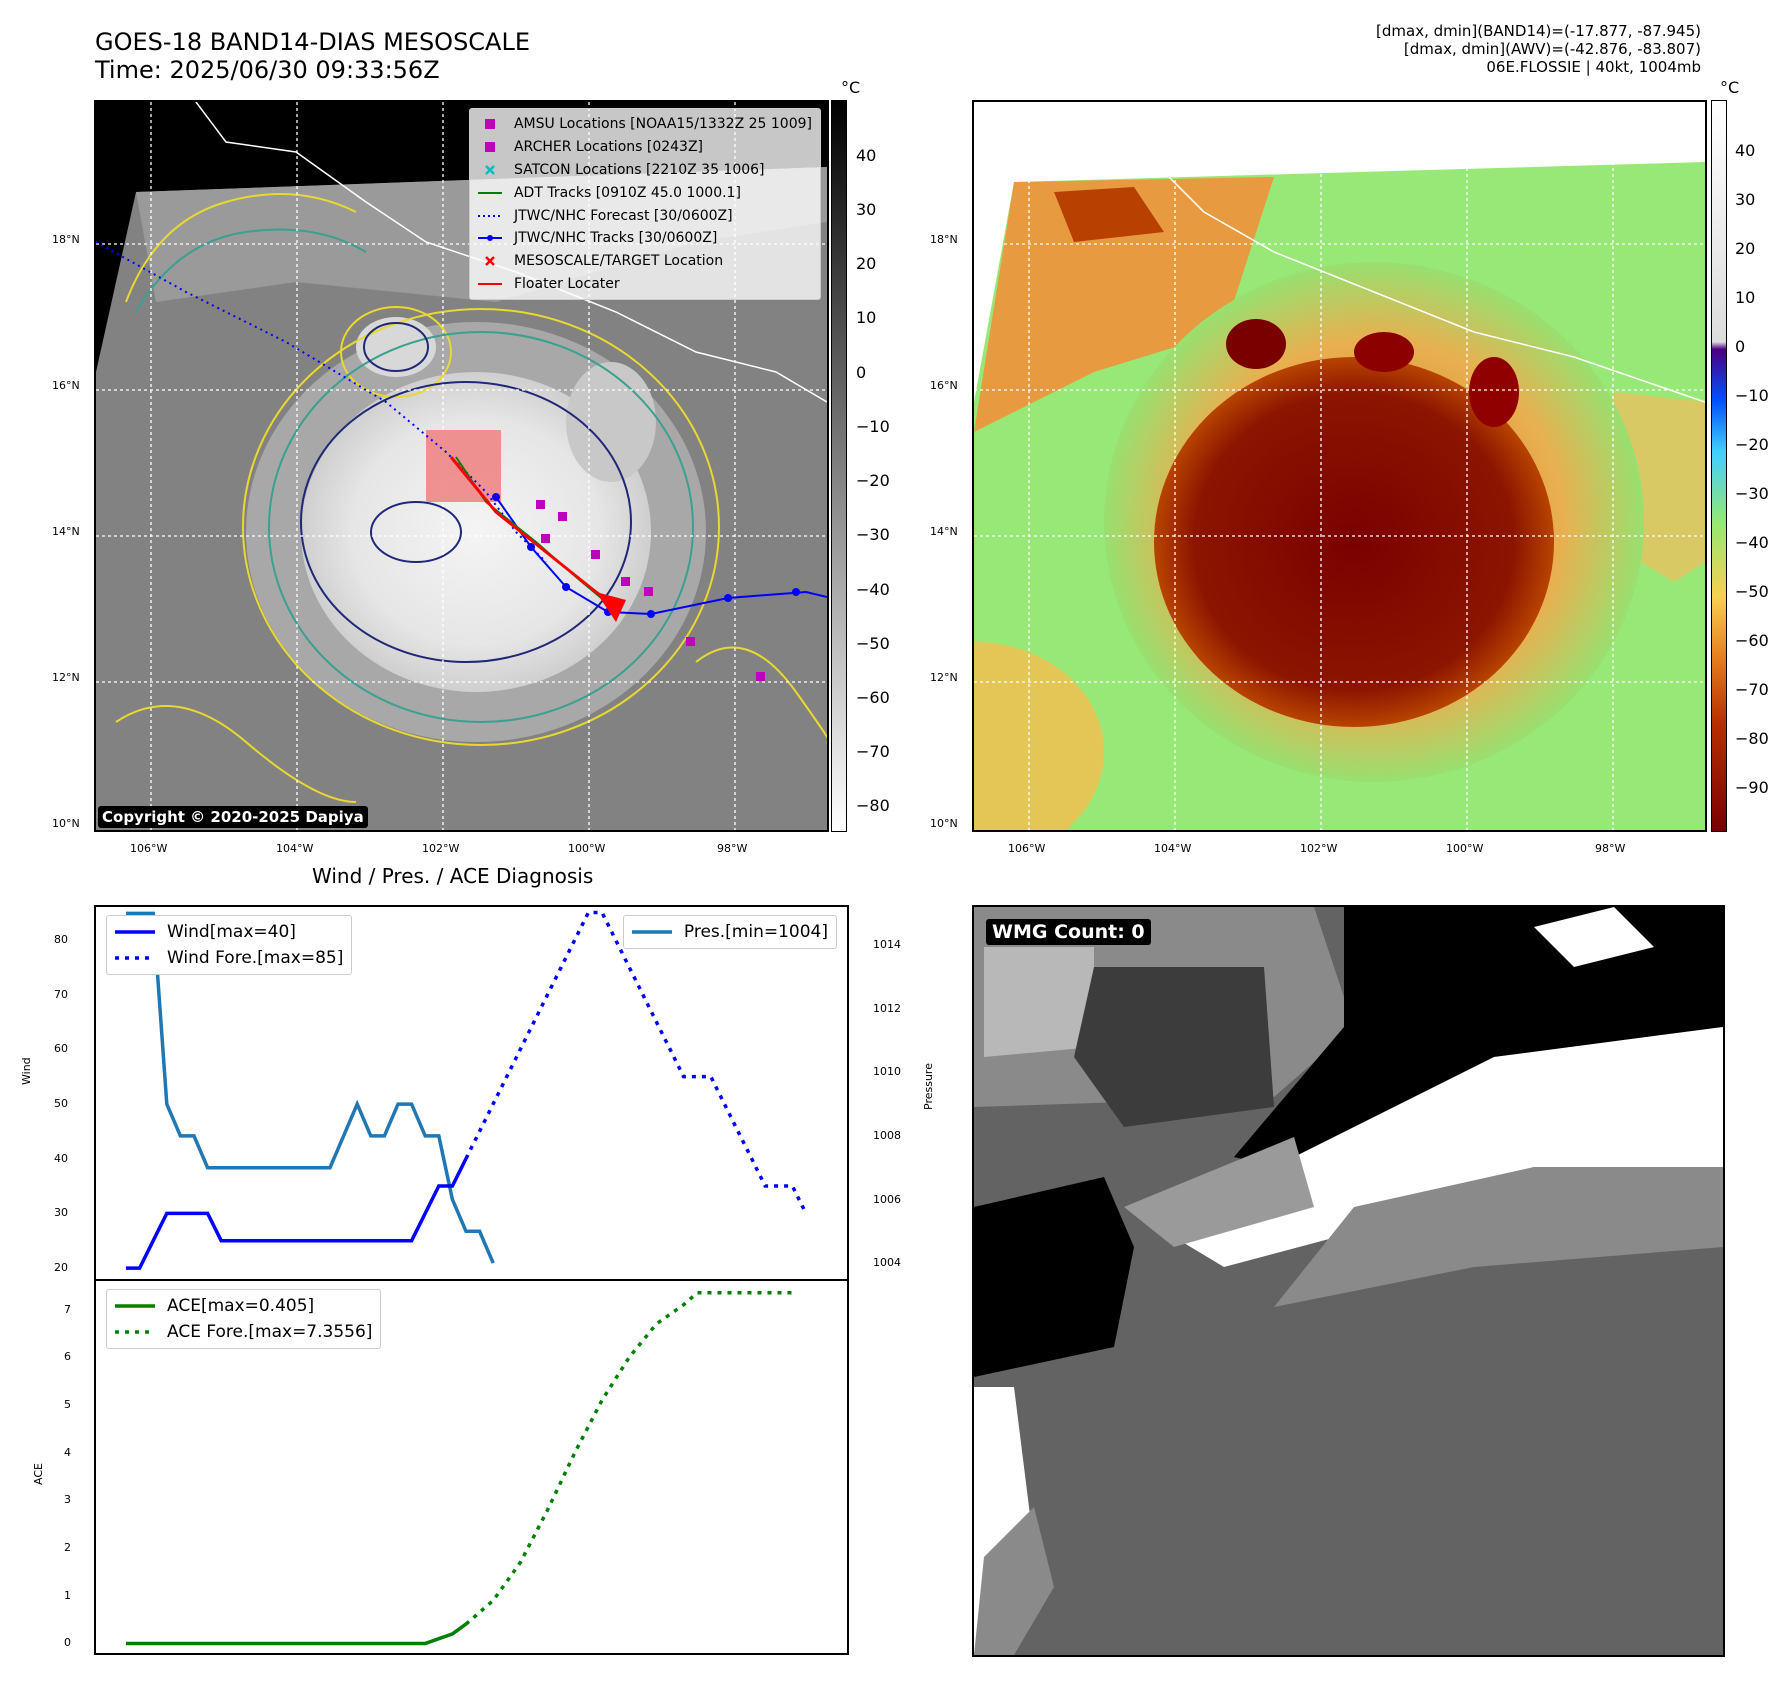 This screenshot has height=1690, width=1788. Describe the element at coordinates (1752, 444) in the screenshot. I see `awv-cb-tick: −20` at that location.